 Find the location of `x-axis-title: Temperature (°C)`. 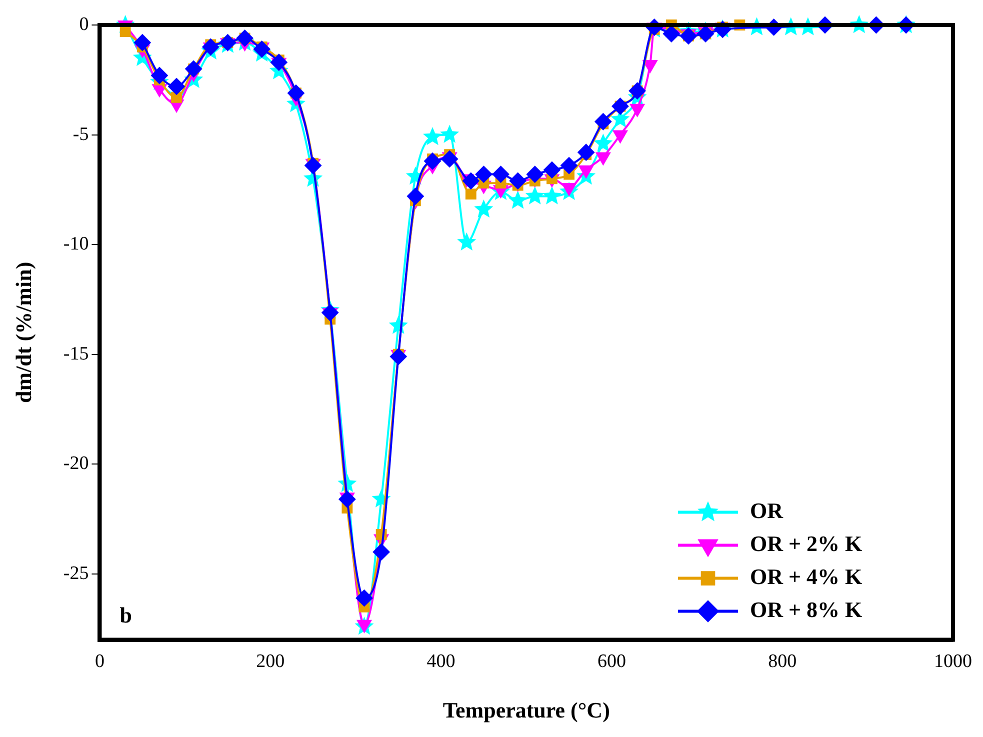

x-axis-title: Temperature (°C) is located at coordinates (526, 709).